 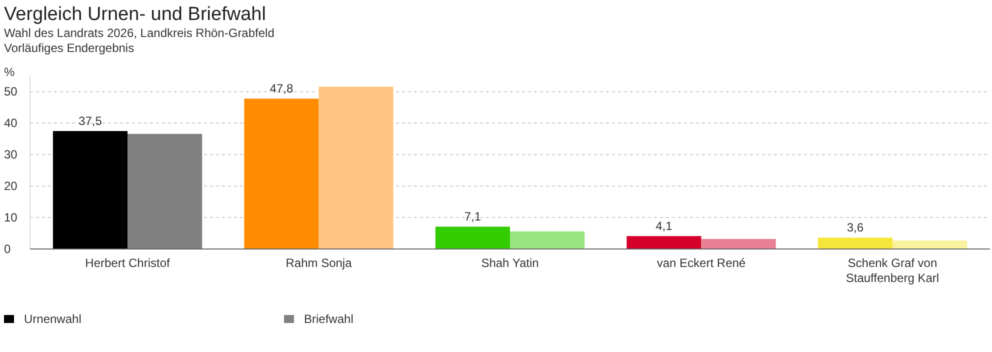 What do you see at coordinates (510, 263) in the screenshot?
I see `x-tick-label: Shah Yatin` at bounding box center [510, 263].